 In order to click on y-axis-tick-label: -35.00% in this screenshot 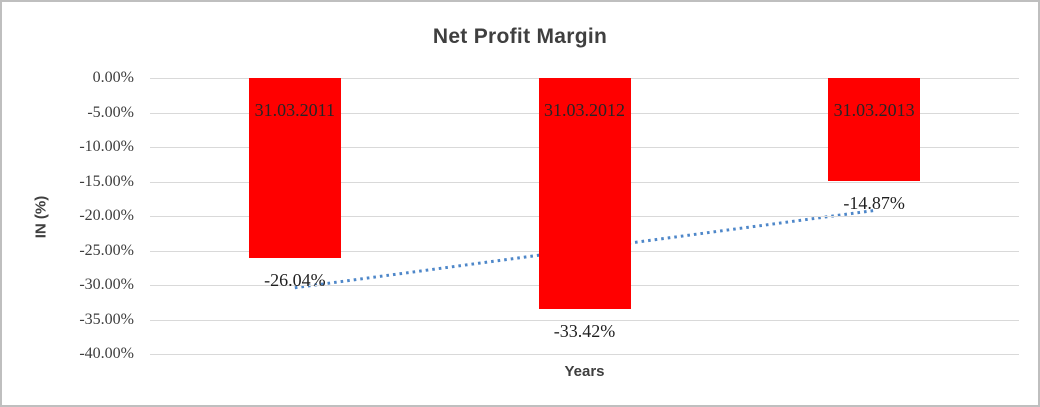, I will do `click(106, 319)`.